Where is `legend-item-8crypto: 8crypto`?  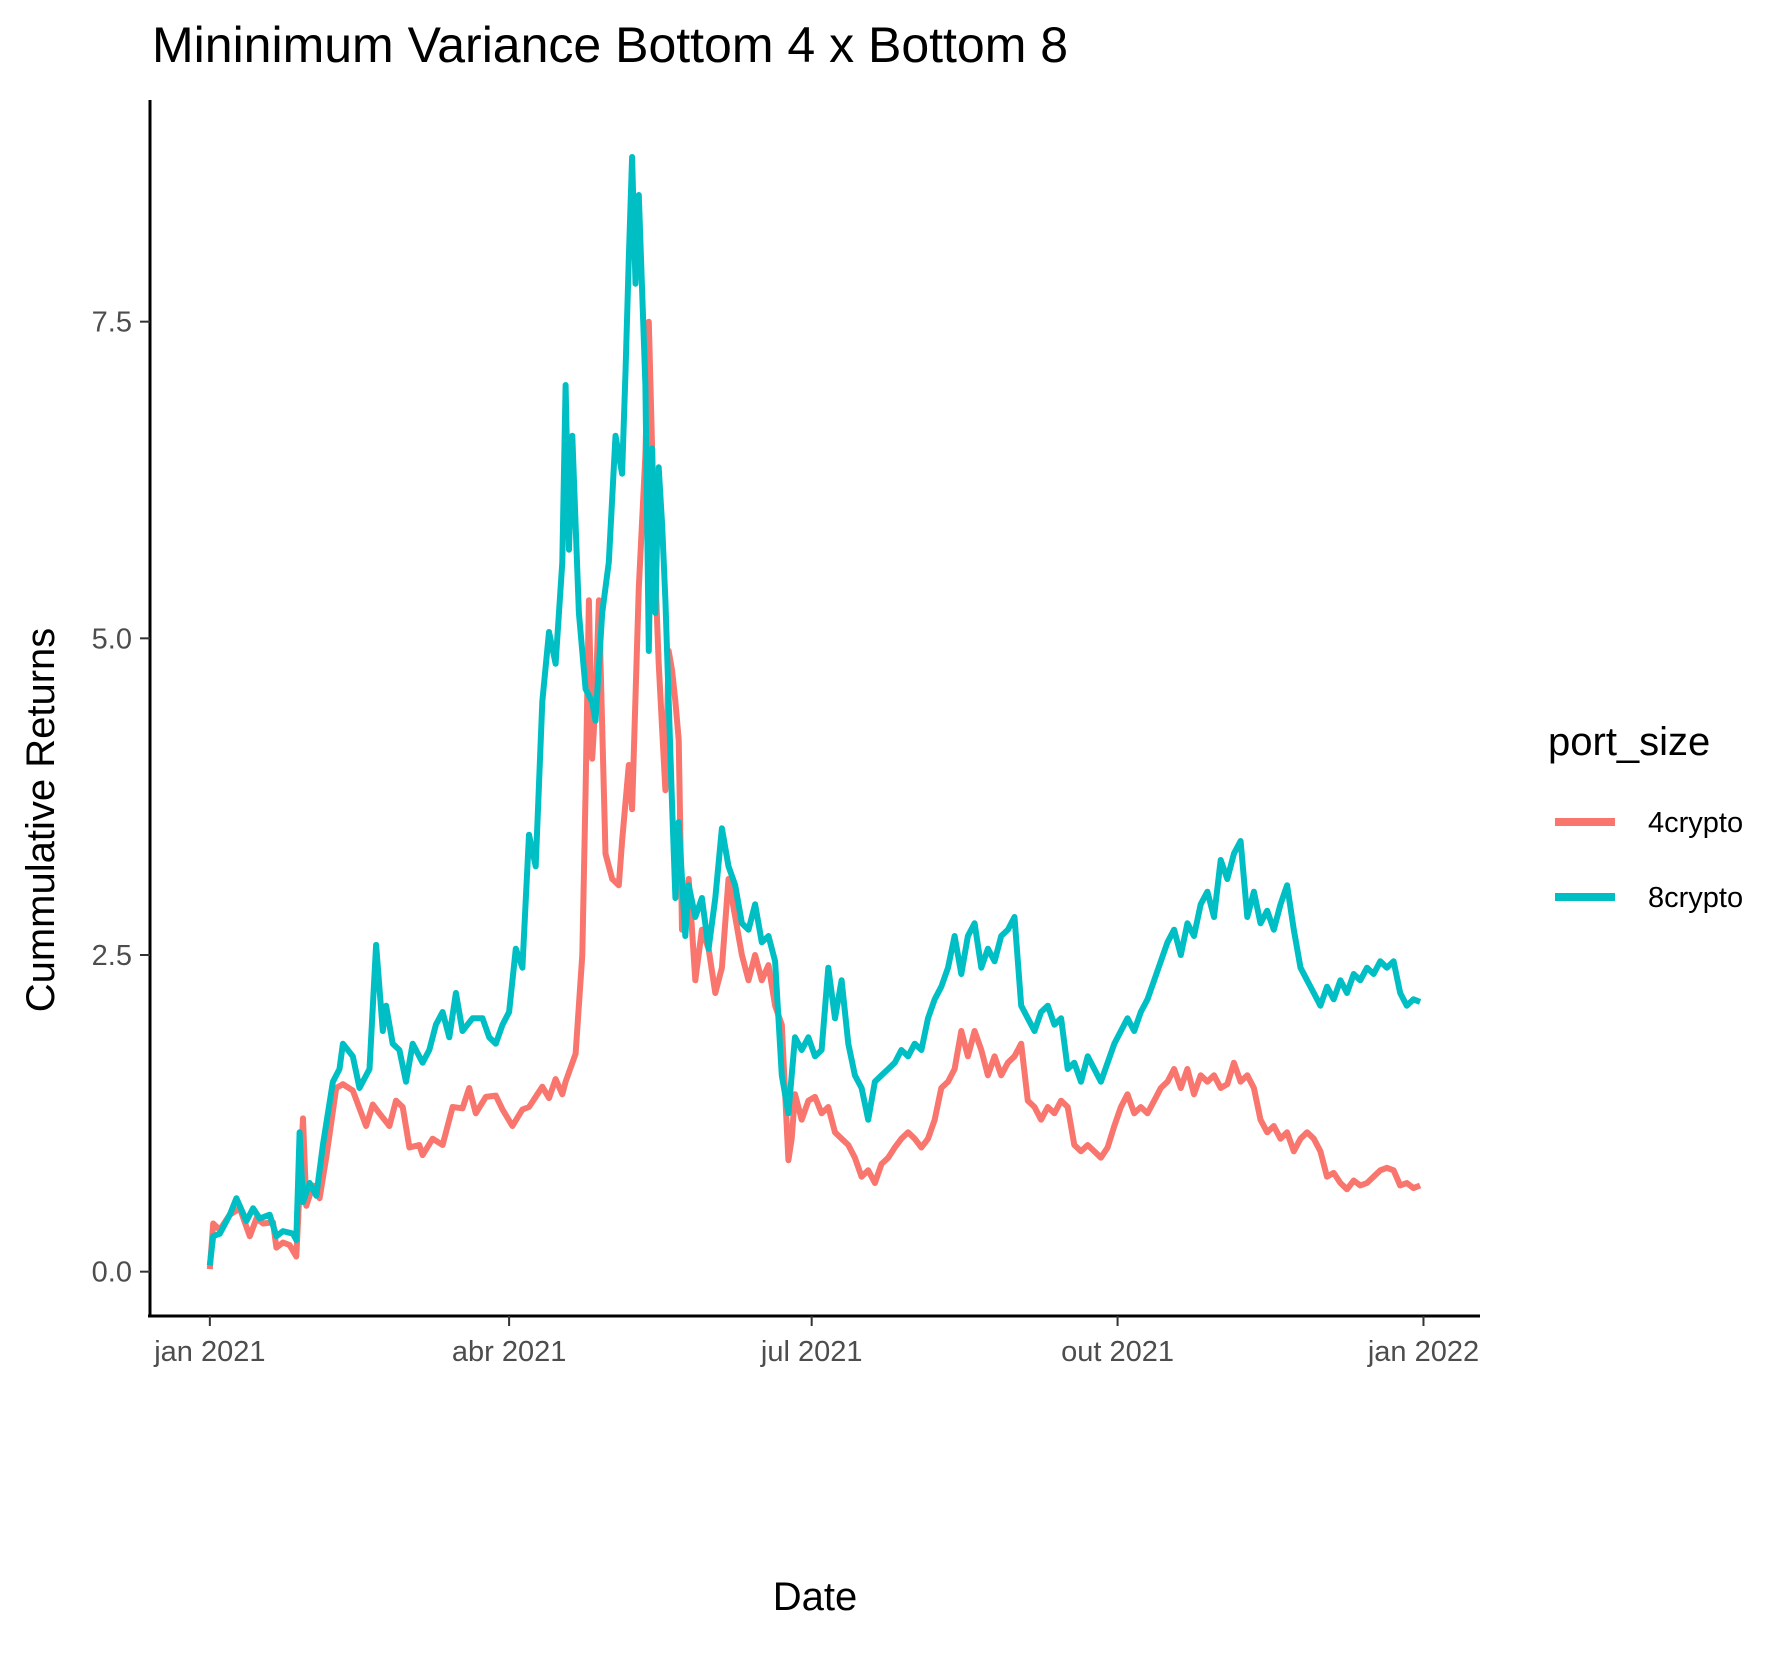 legend-item-8crypto: 8crypto is located at coordinates (1649, 898).